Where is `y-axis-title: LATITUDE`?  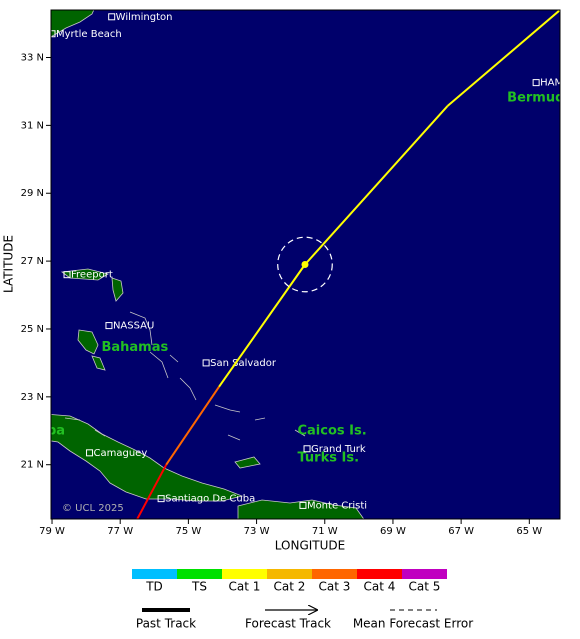 y-axis-title: LATITUDE is located at coordinates (9, 264).